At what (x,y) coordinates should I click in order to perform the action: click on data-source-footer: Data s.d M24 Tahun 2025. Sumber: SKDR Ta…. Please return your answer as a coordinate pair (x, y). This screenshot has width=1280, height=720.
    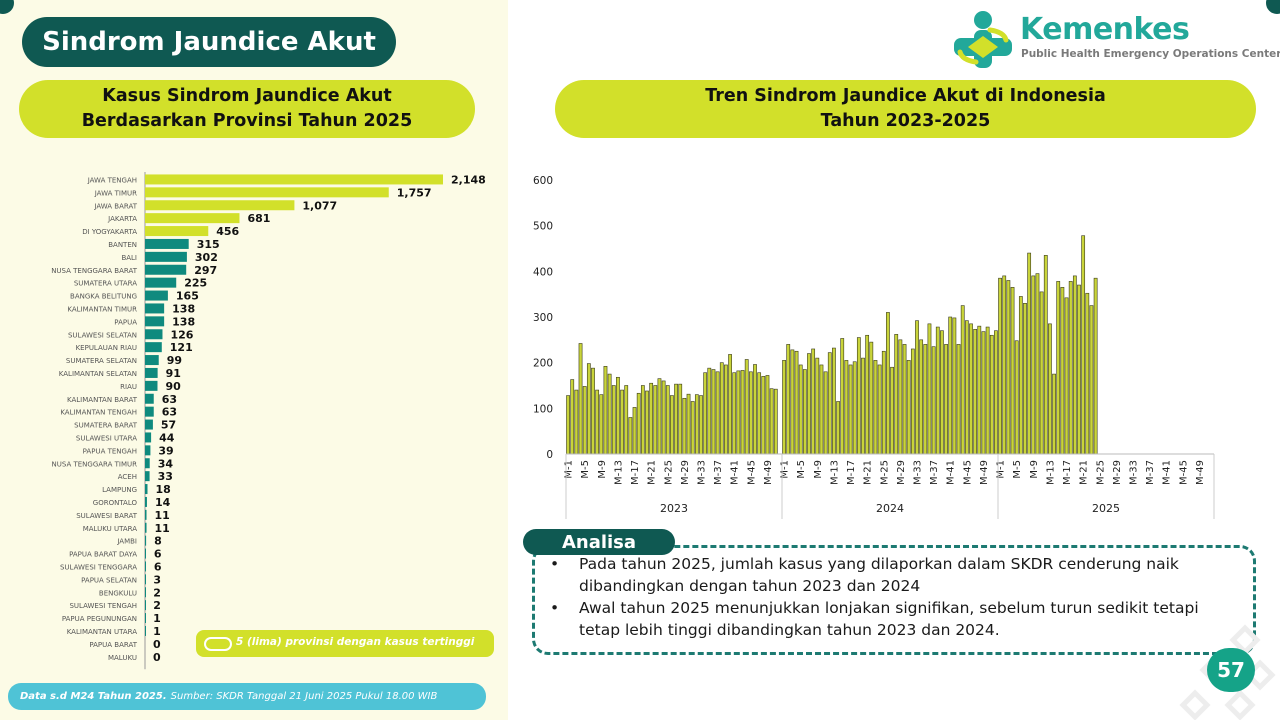
    Looking at the image, I should click on (247, 696).